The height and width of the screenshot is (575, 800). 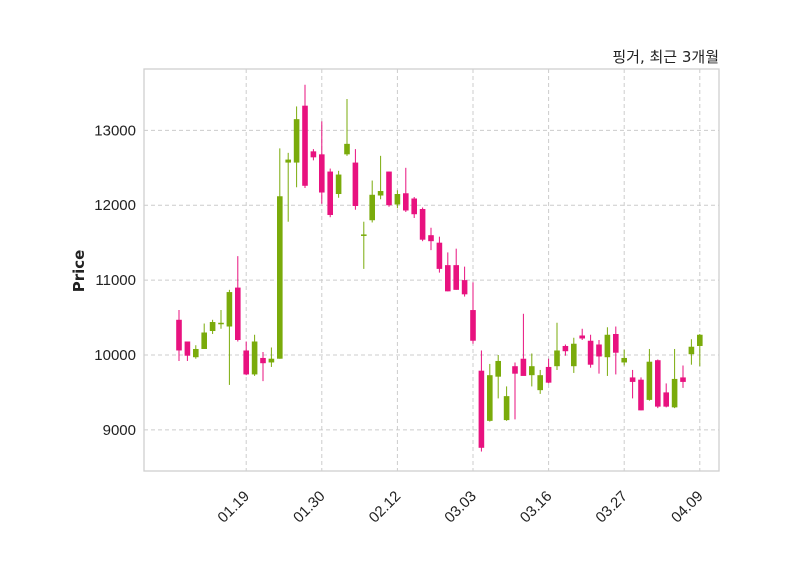 I want to click on y-axis-ticks: 9000 10000 11000 12000 13000, so click(x=115, y=280).